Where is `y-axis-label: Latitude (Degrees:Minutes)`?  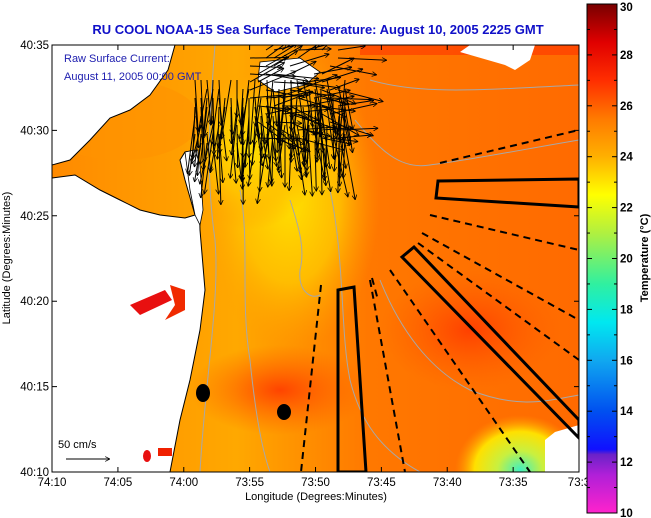
y-axis-label: Latitude (Degrees:Minutes) is located at coordinates (7, 258).